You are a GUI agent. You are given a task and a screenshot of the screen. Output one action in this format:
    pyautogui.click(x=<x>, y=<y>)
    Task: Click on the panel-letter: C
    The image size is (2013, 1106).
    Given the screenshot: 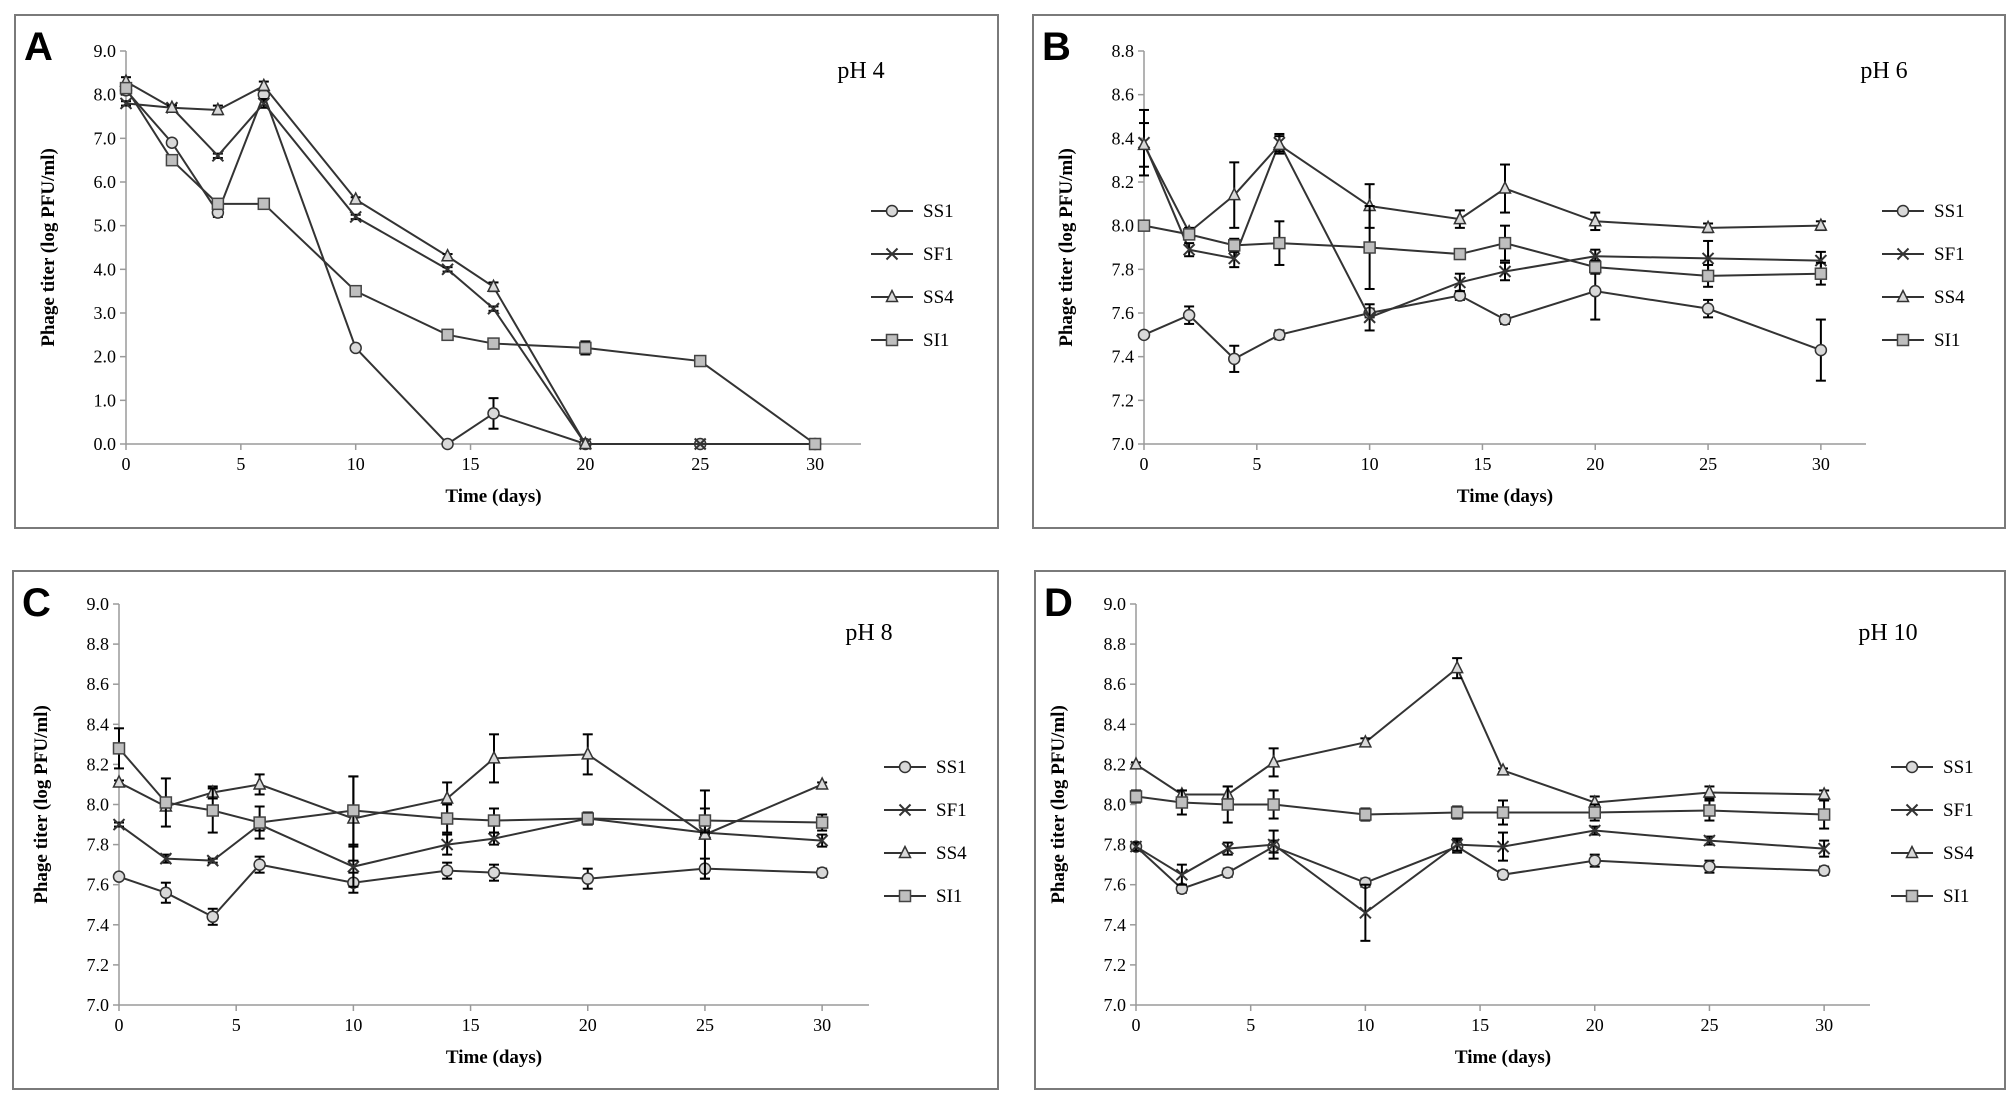 What is the action you would take?
    pyautogui.click(x=36, y=603)
    